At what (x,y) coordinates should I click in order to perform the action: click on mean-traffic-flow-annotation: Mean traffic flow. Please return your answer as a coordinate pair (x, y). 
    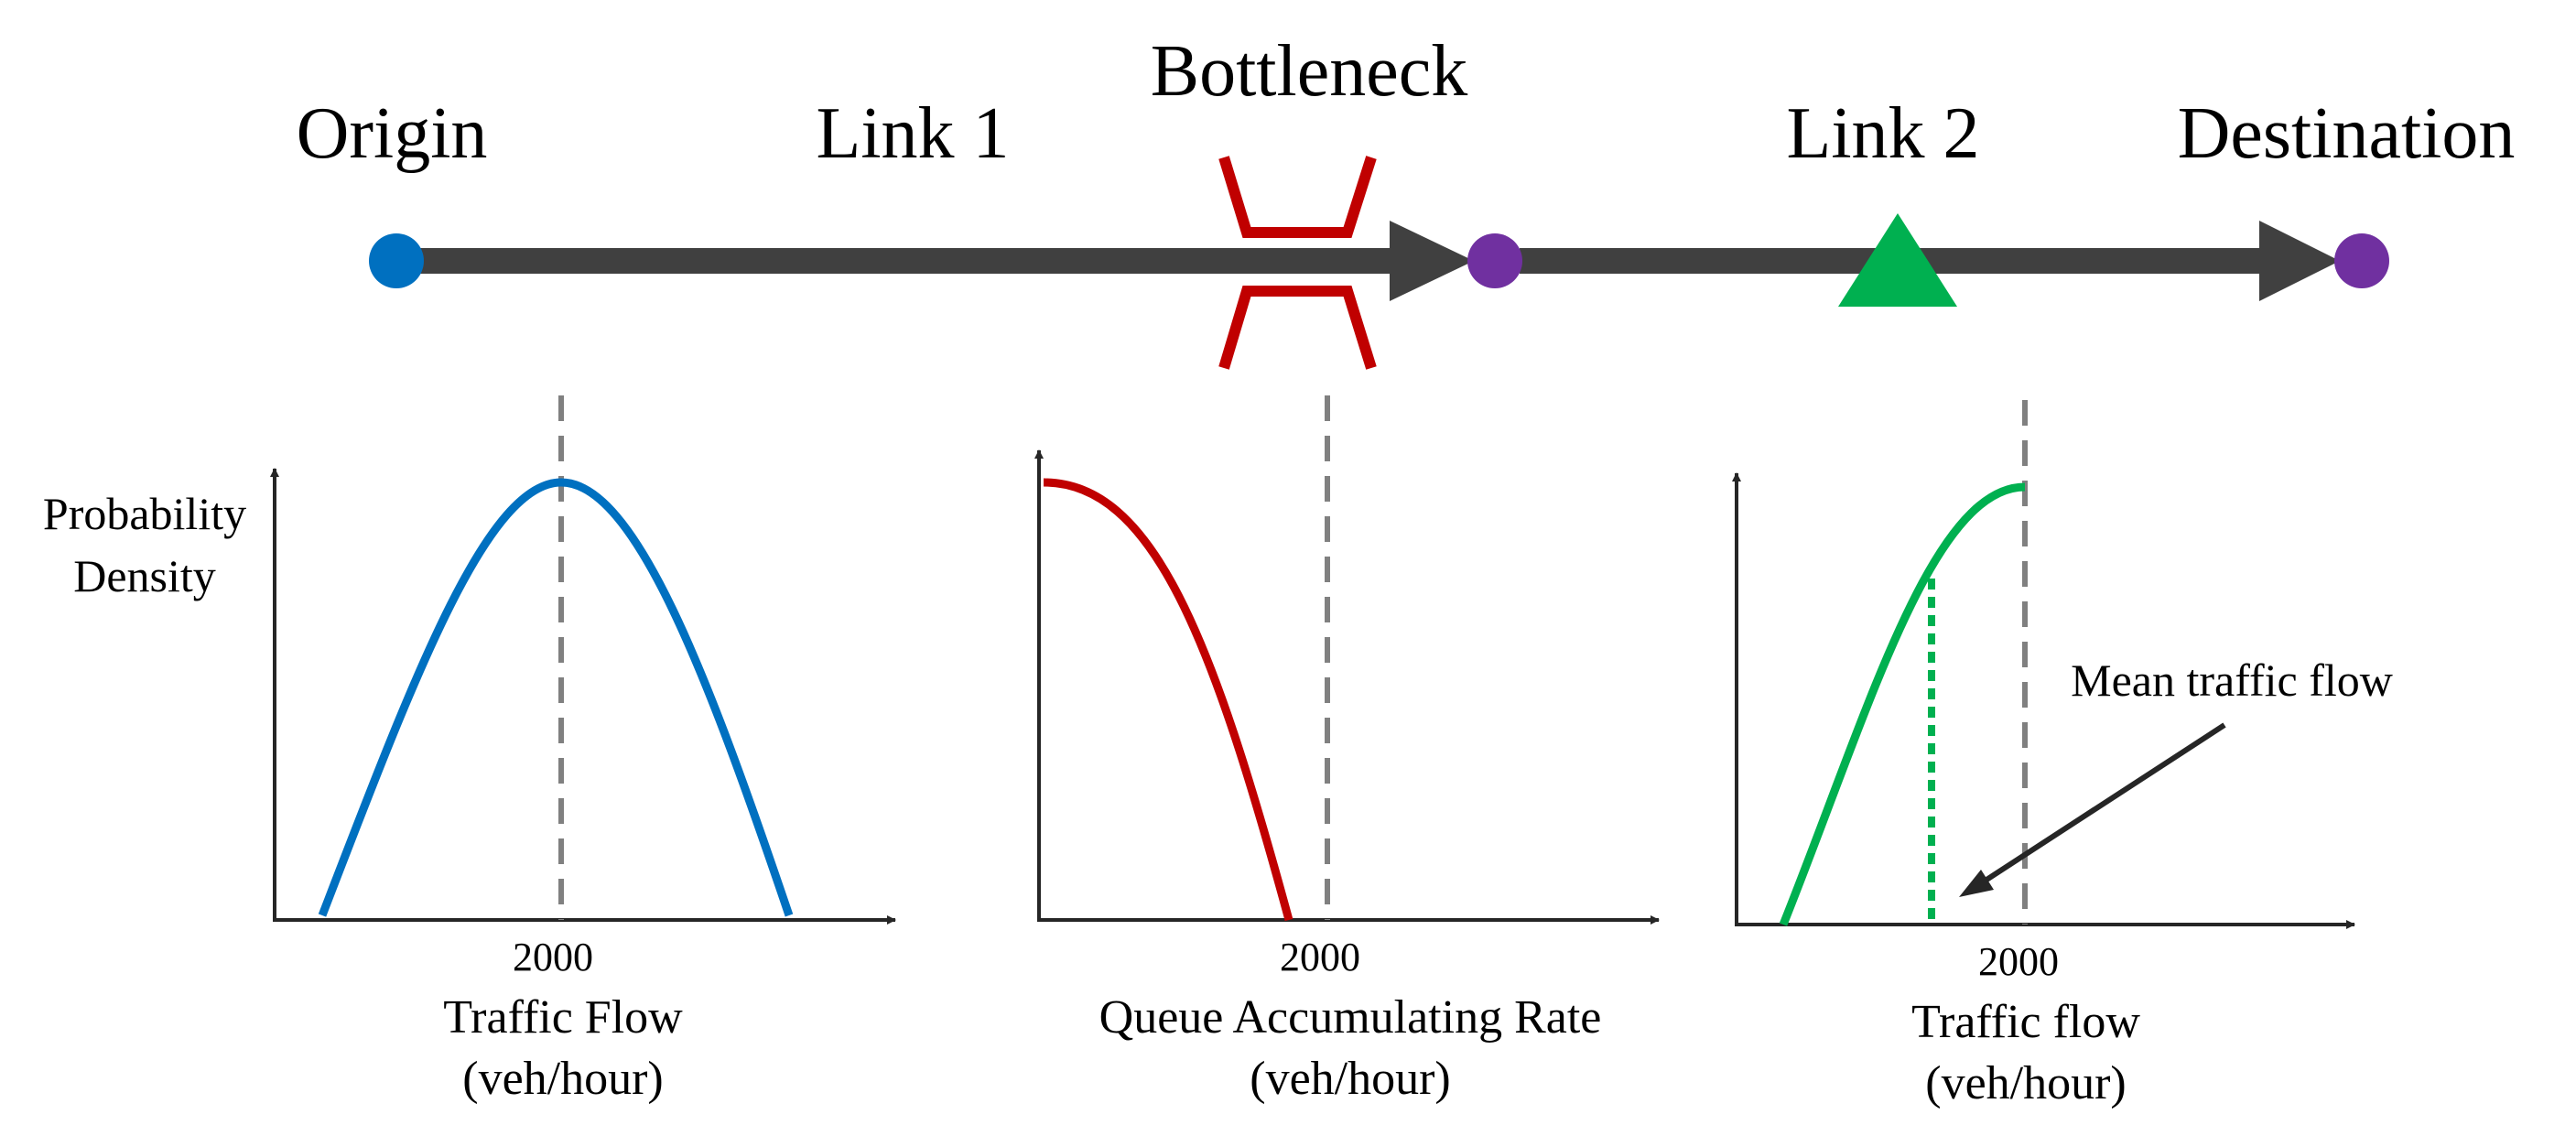
    Looking at the image, I should click on (2232, 680).